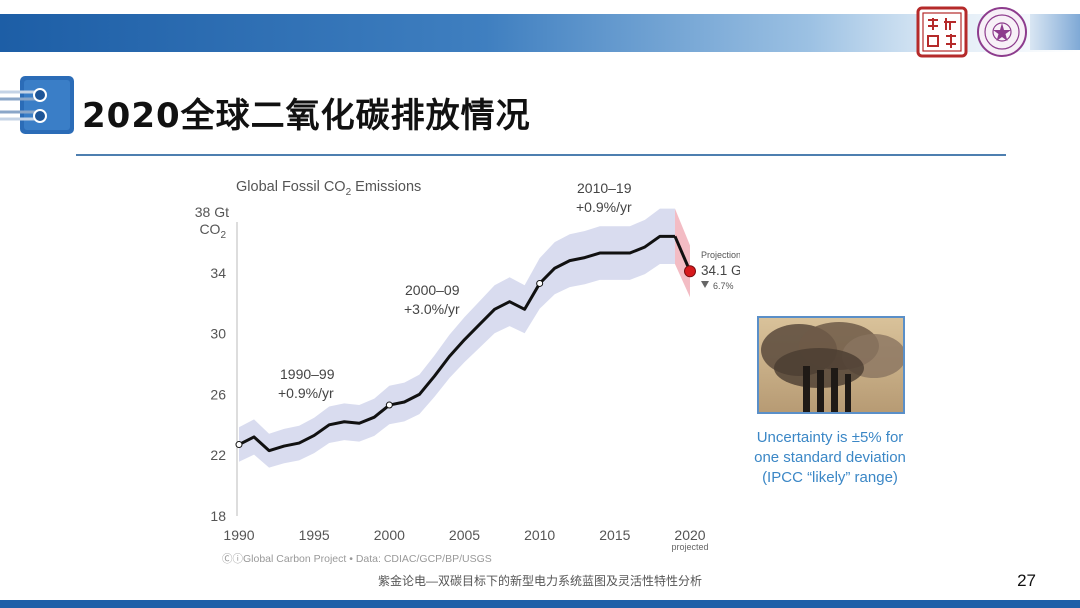 This screenshot has width=1080, height=608. What do you see at coordinates (238, 535) in the screenshot?
I see `x-tick-label: 1990` at bounding box center [238, 535].